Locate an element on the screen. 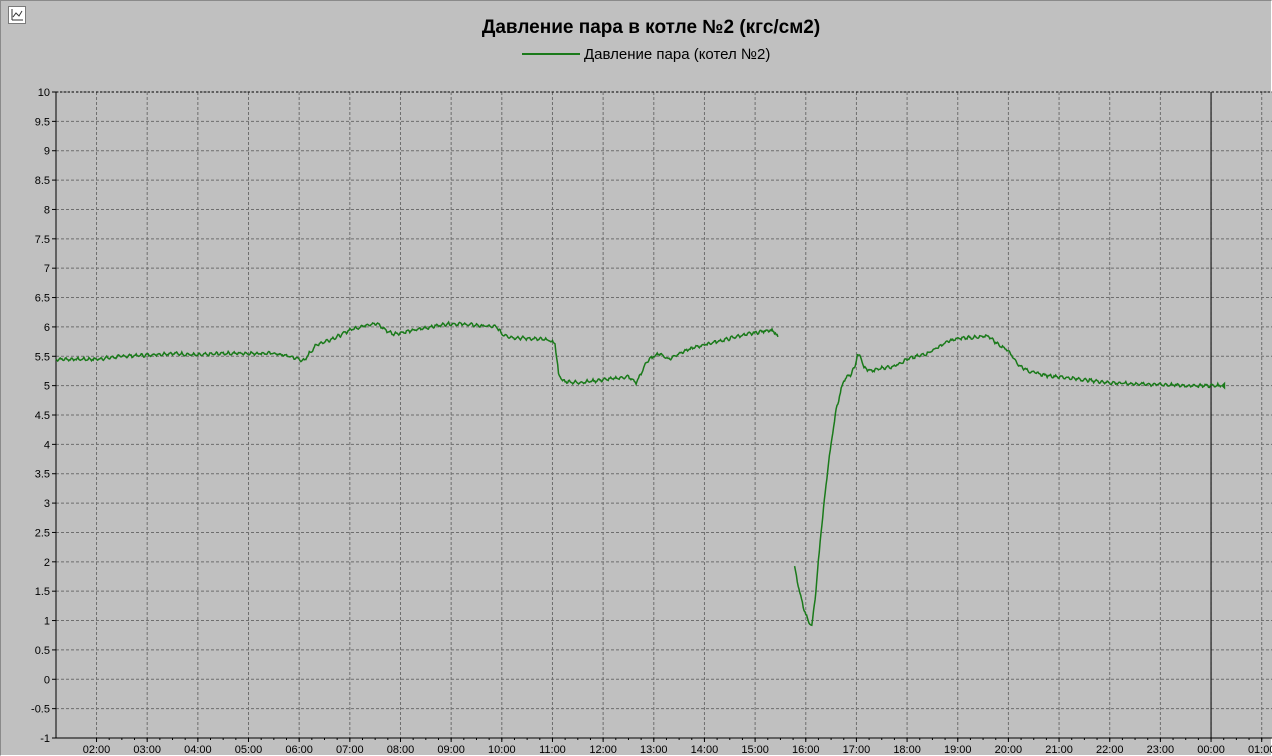  x-tick-label: 20:00 is located at coordinates (1009, 750).